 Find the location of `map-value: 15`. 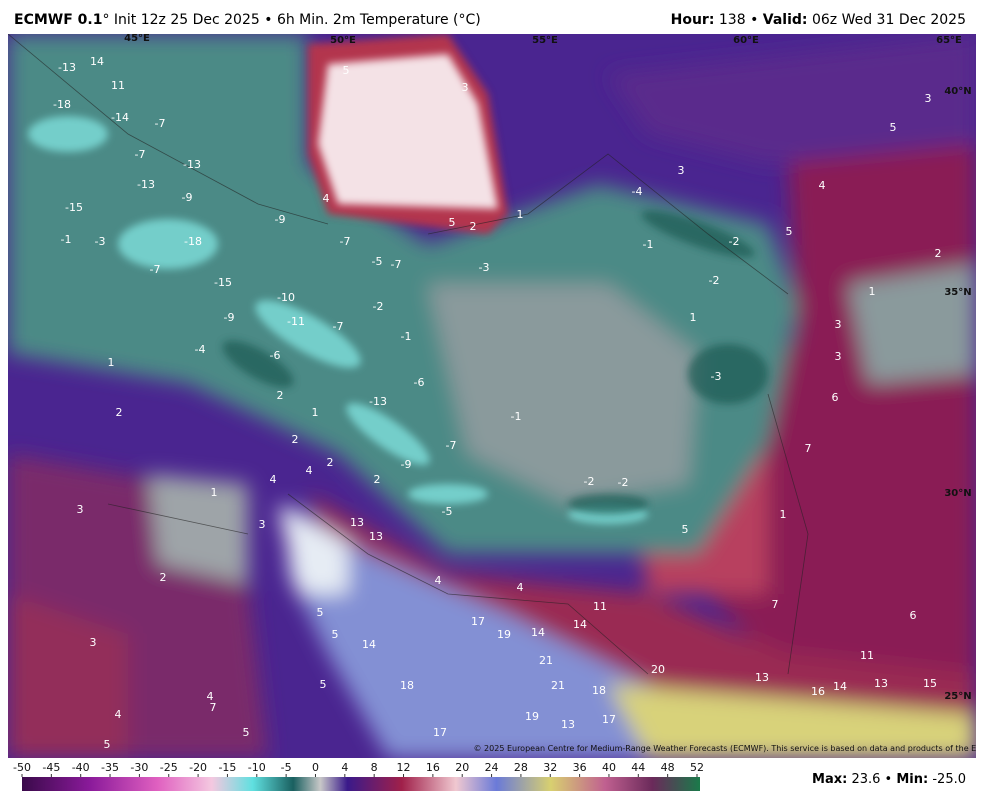

map-value: 15 is located at coordinates (930, 683).